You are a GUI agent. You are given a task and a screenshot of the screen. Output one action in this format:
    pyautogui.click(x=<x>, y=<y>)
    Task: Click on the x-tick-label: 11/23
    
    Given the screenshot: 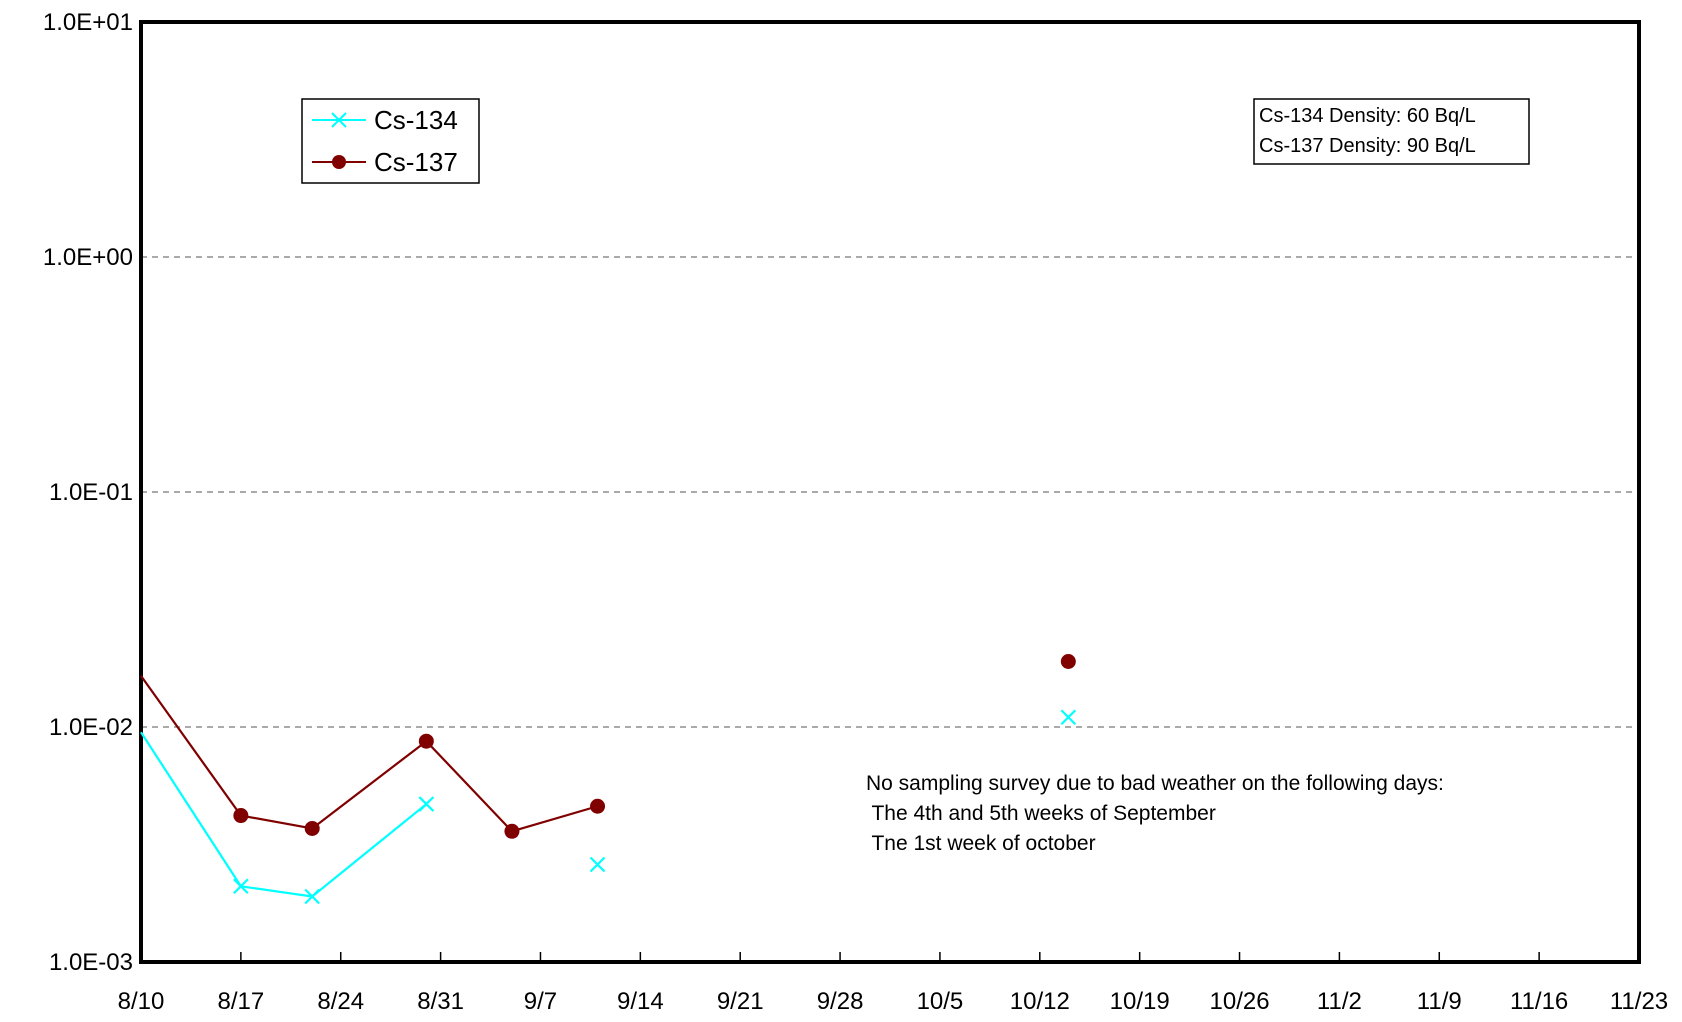 What is the action you would take?
    pyautogui.click(x=1639, y=1001)
    